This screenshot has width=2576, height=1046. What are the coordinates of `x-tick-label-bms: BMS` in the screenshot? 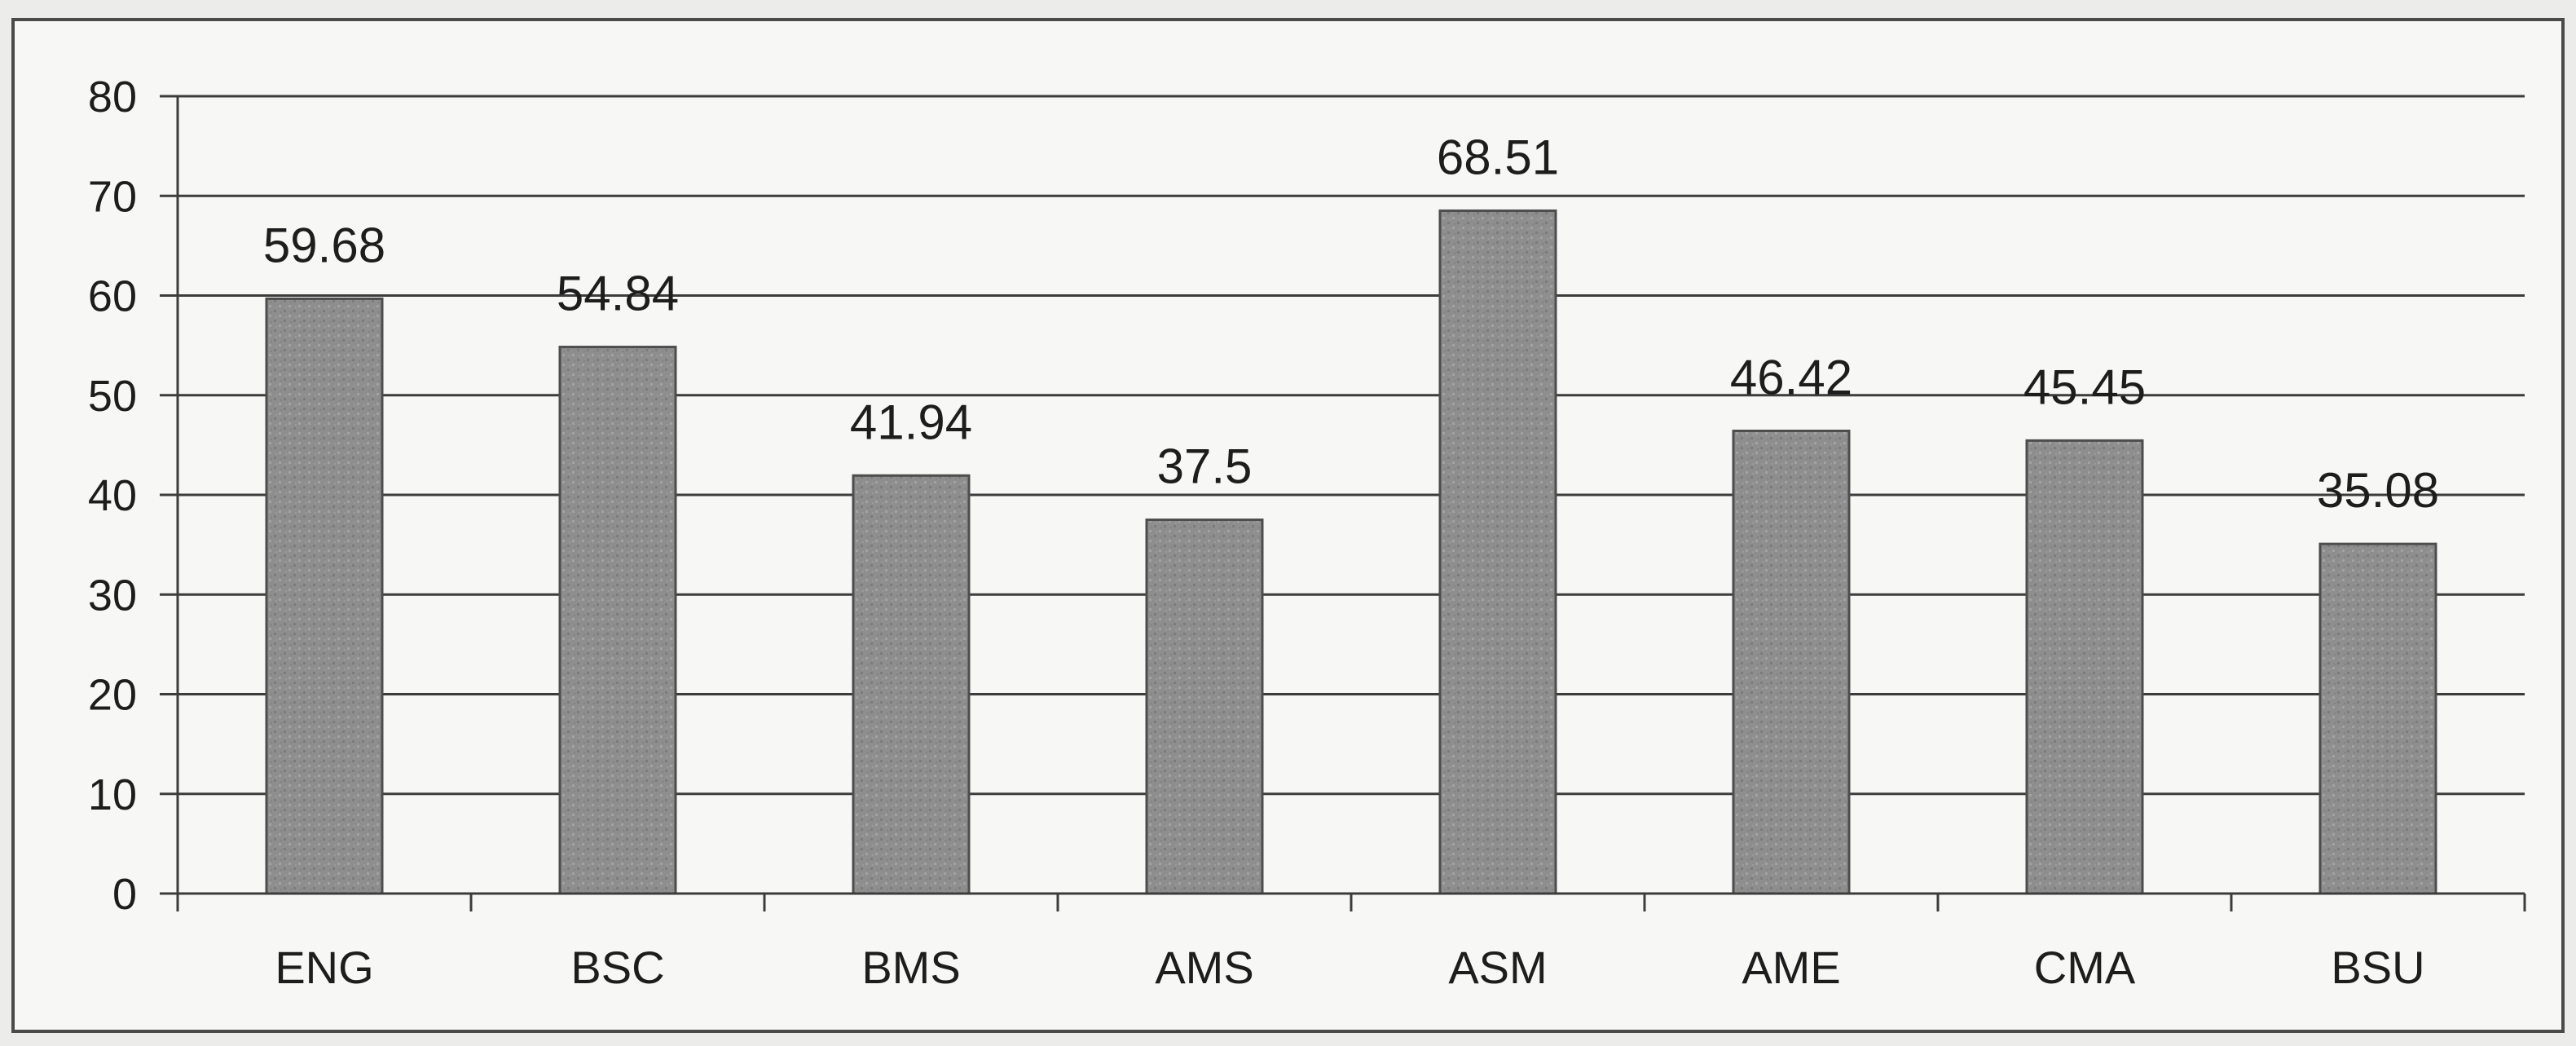 It's located at (911, 967).